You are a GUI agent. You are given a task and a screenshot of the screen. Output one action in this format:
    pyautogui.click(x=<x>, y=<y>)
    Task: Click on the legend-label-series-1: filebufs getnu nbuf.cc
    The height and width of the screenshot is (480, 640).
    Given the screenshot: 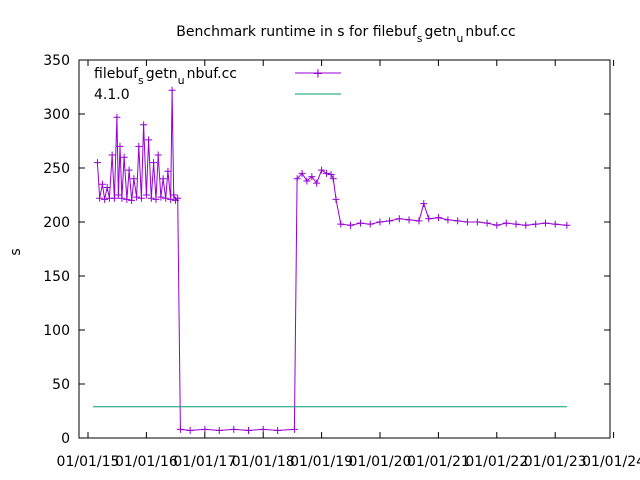 What is the action you would take?
    pyautogui.click(x=165, y=76)
    